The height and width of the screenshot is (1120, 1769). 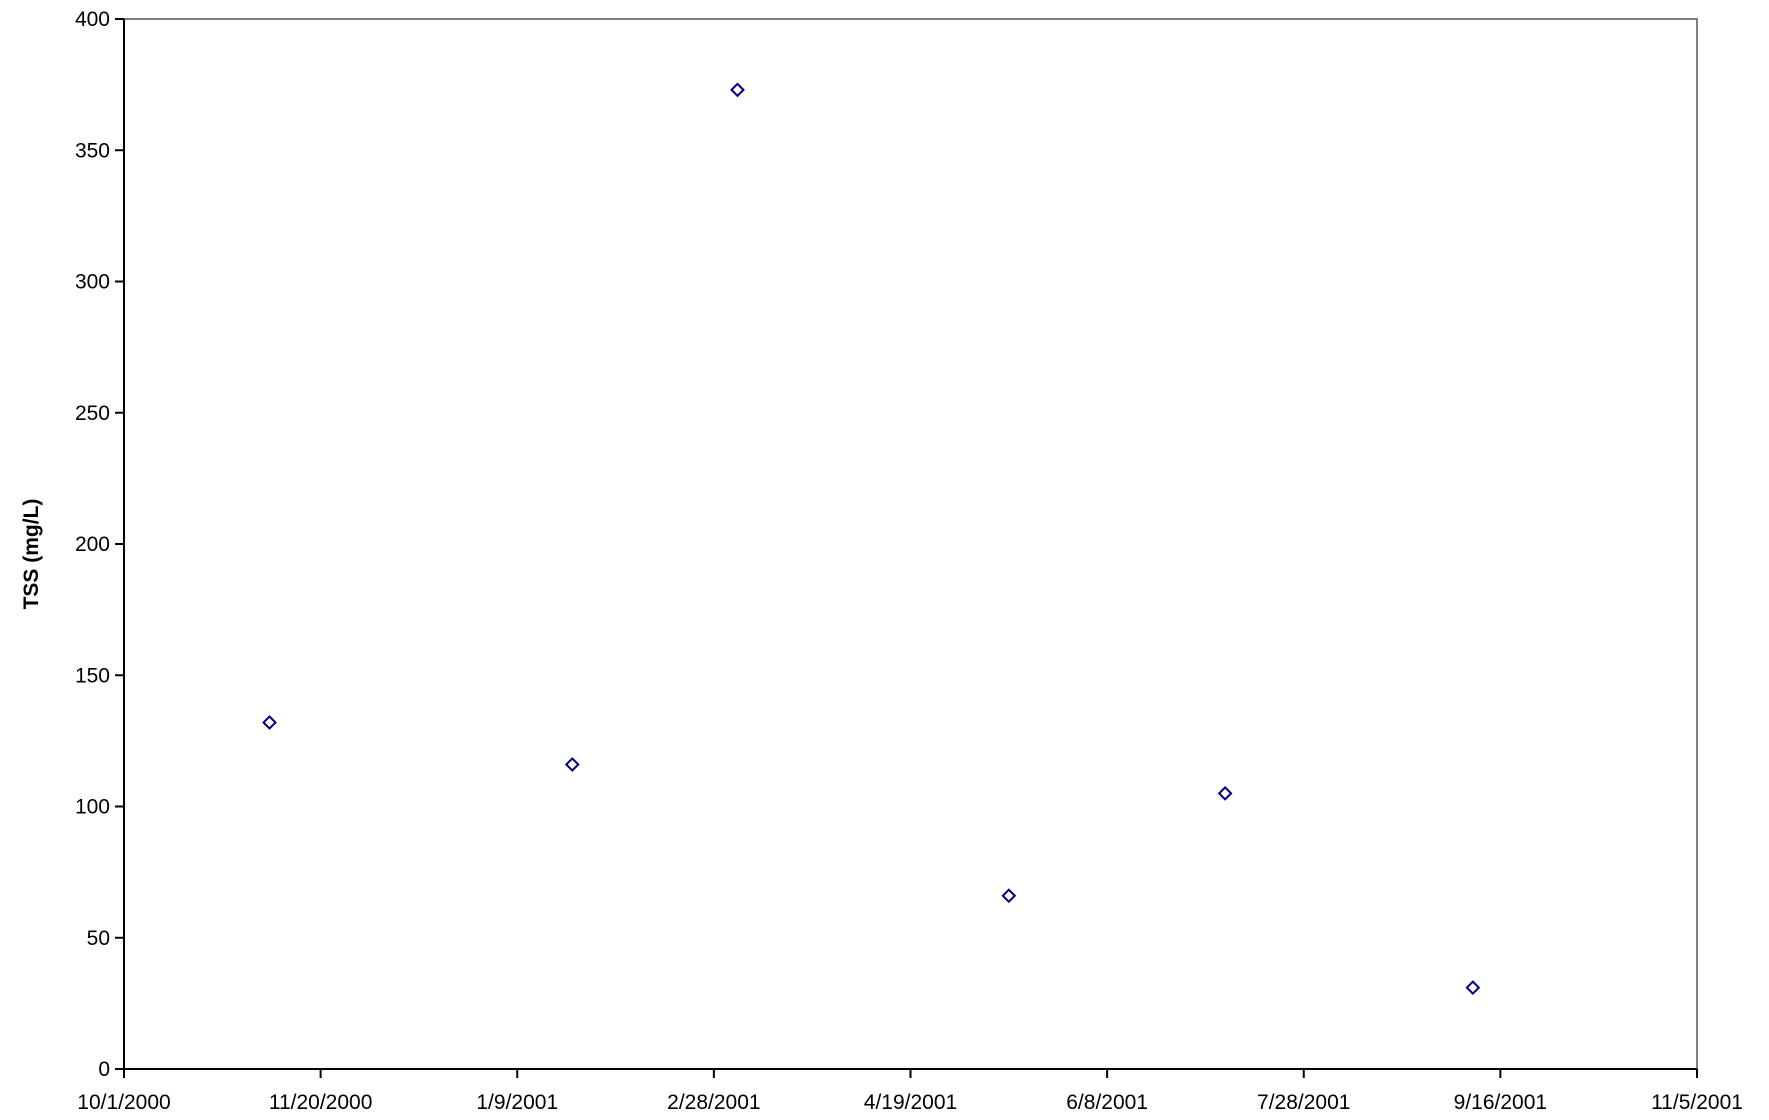 I want to click on y-tick-label: 300, so click(x=92, y=282).